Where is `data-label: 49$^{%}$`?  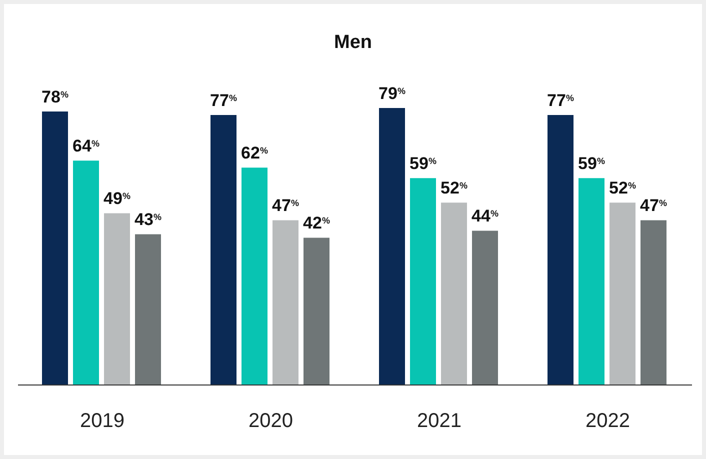
data-label: 49$^{%}$ is located at coordinates (117, 198).